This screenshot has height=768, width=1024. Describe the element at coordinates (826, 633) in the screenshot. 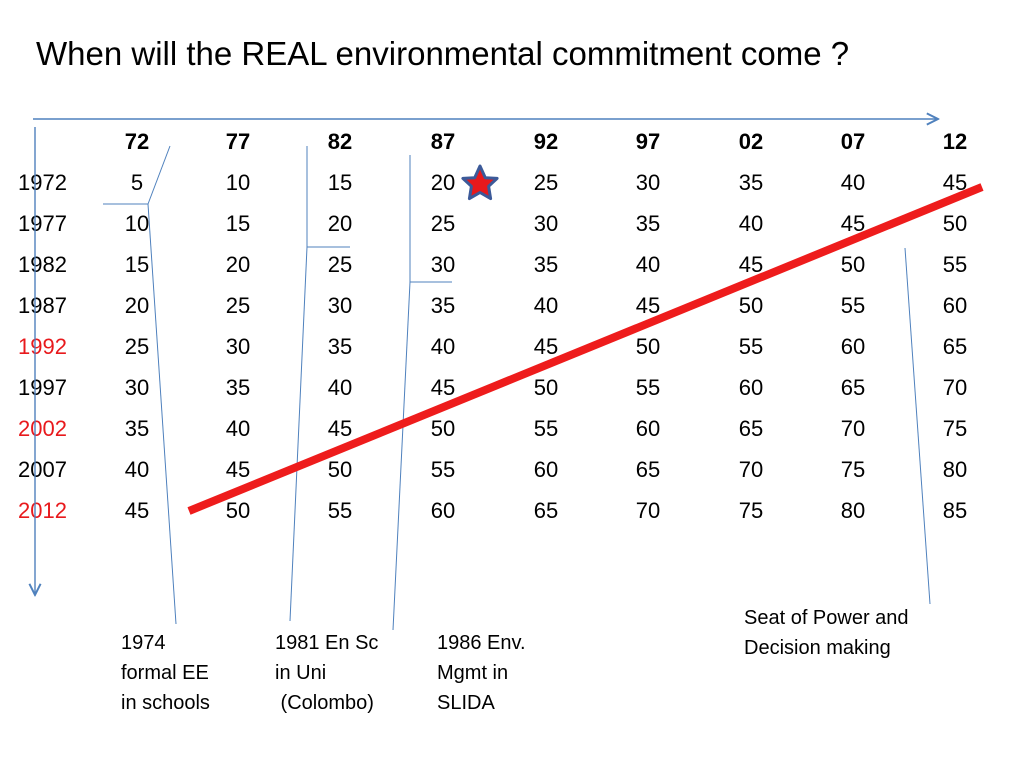

I see `note-seat-of-power: Seat of Power and Decision making` at that location.